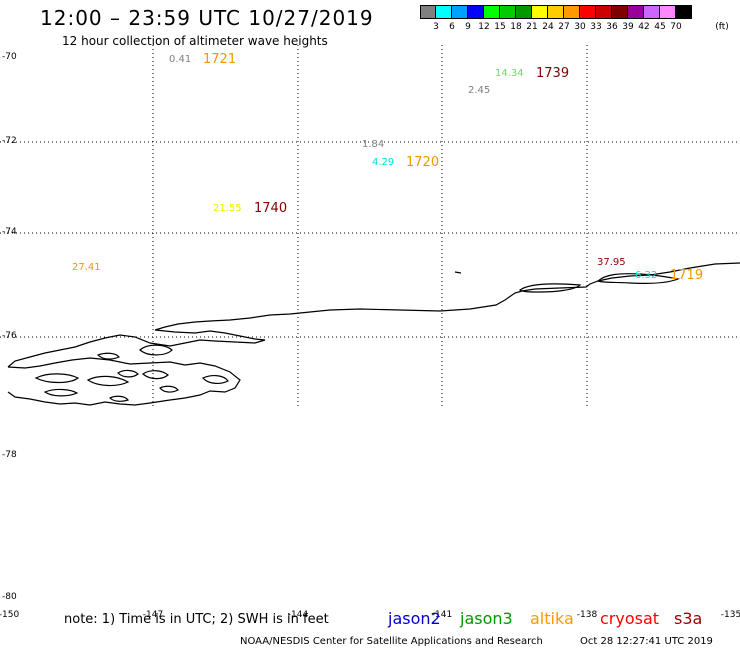  Describe the element at coordinates (646, 641) in the screenshot. I see `generation-timestamp: Oct 28 12:27:41 UTC 2019` at that location.